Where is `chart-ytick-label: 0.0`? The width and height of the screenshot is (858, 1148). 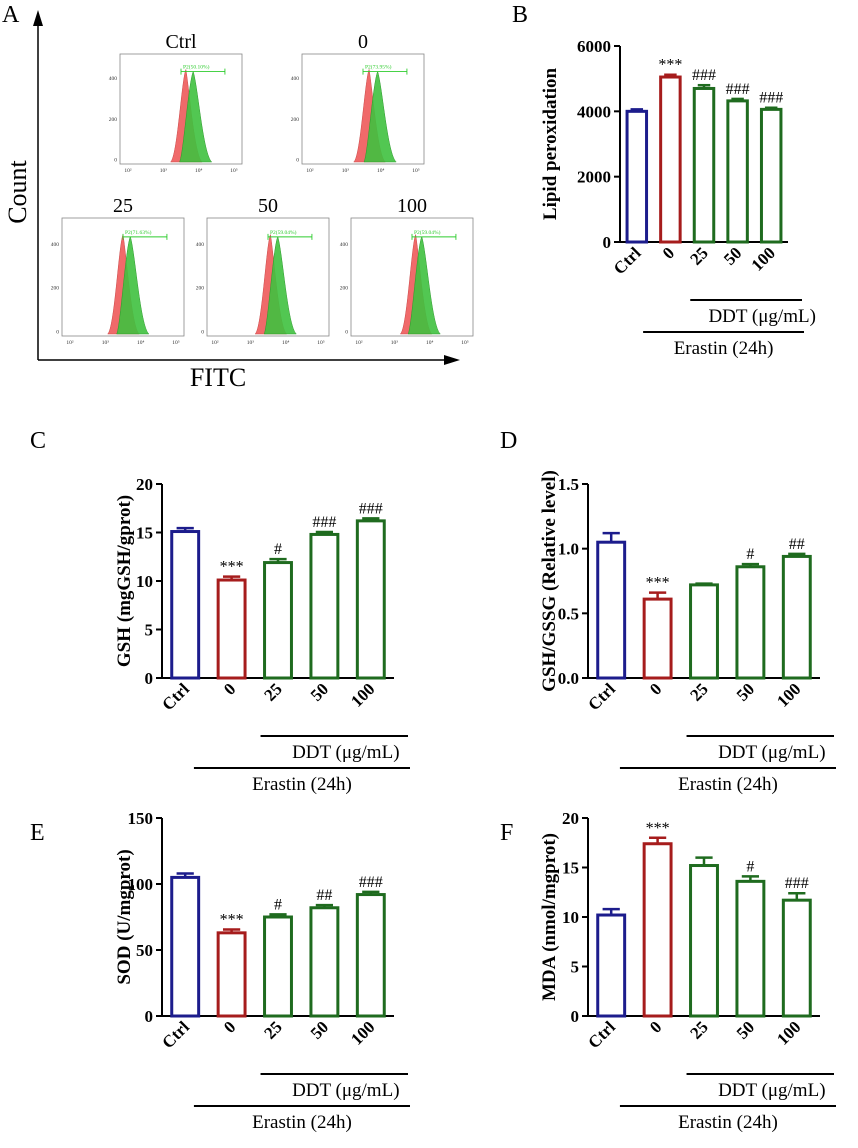 chart-ytick-label: 0.0 is located at coordinates (568, 678).